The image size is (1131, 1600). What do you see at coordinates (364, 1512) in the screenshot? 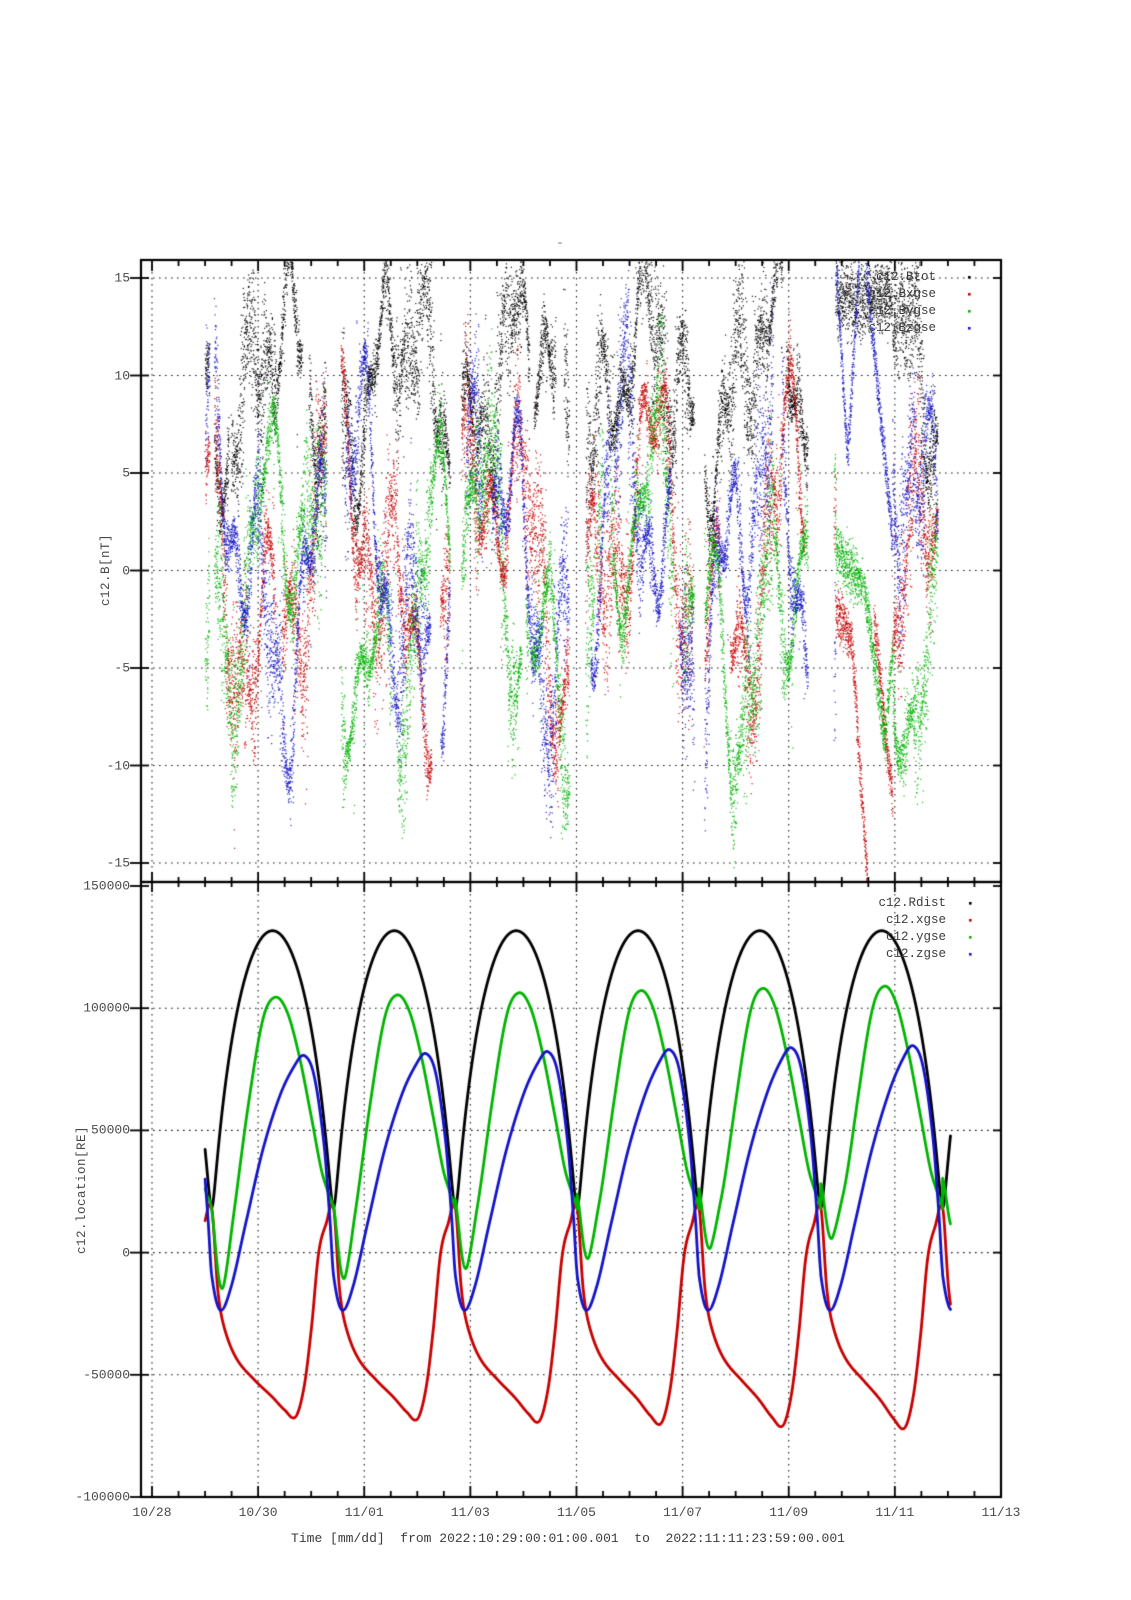
I see `x-tick-label: 11/01` at bounding box center [364, 1512].